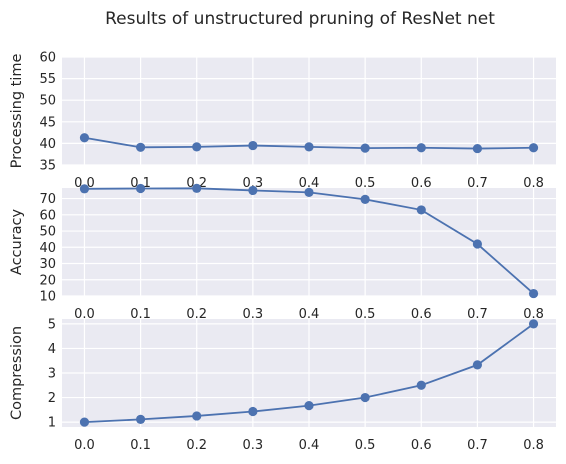 This screenshot has height=464, width=566. What do you see at coordinates (47, 280) in the screenshot?
I see `y-tick-label: 20` at bounding box center [47, 280].